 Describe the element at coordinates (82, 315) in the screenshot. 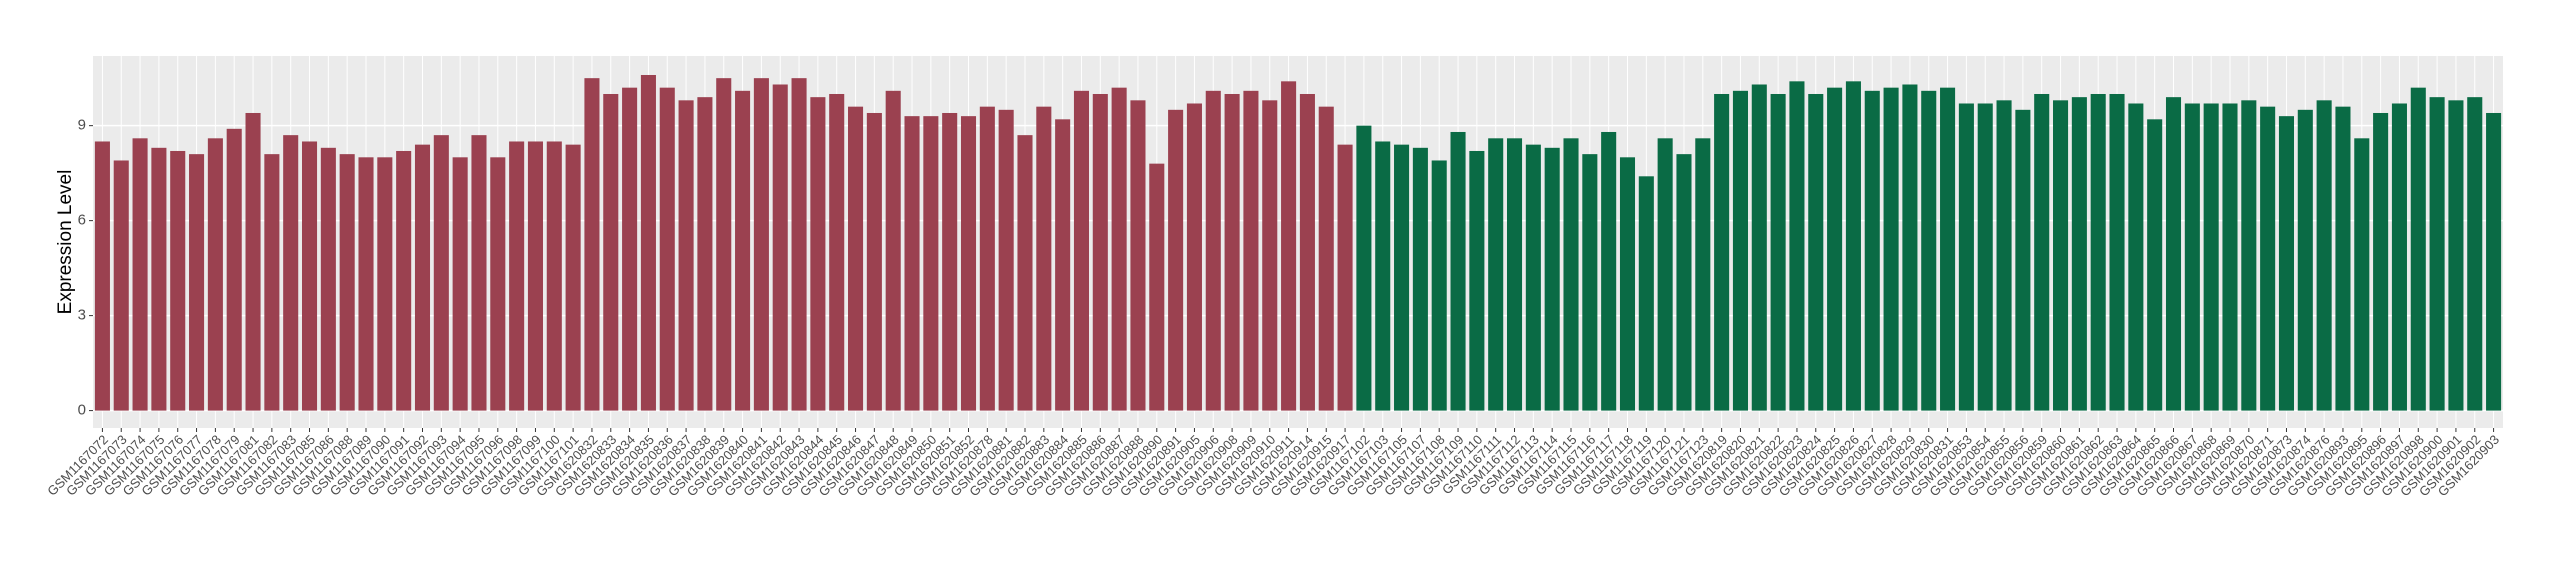

I see `y-tick-label: 3` at that location.